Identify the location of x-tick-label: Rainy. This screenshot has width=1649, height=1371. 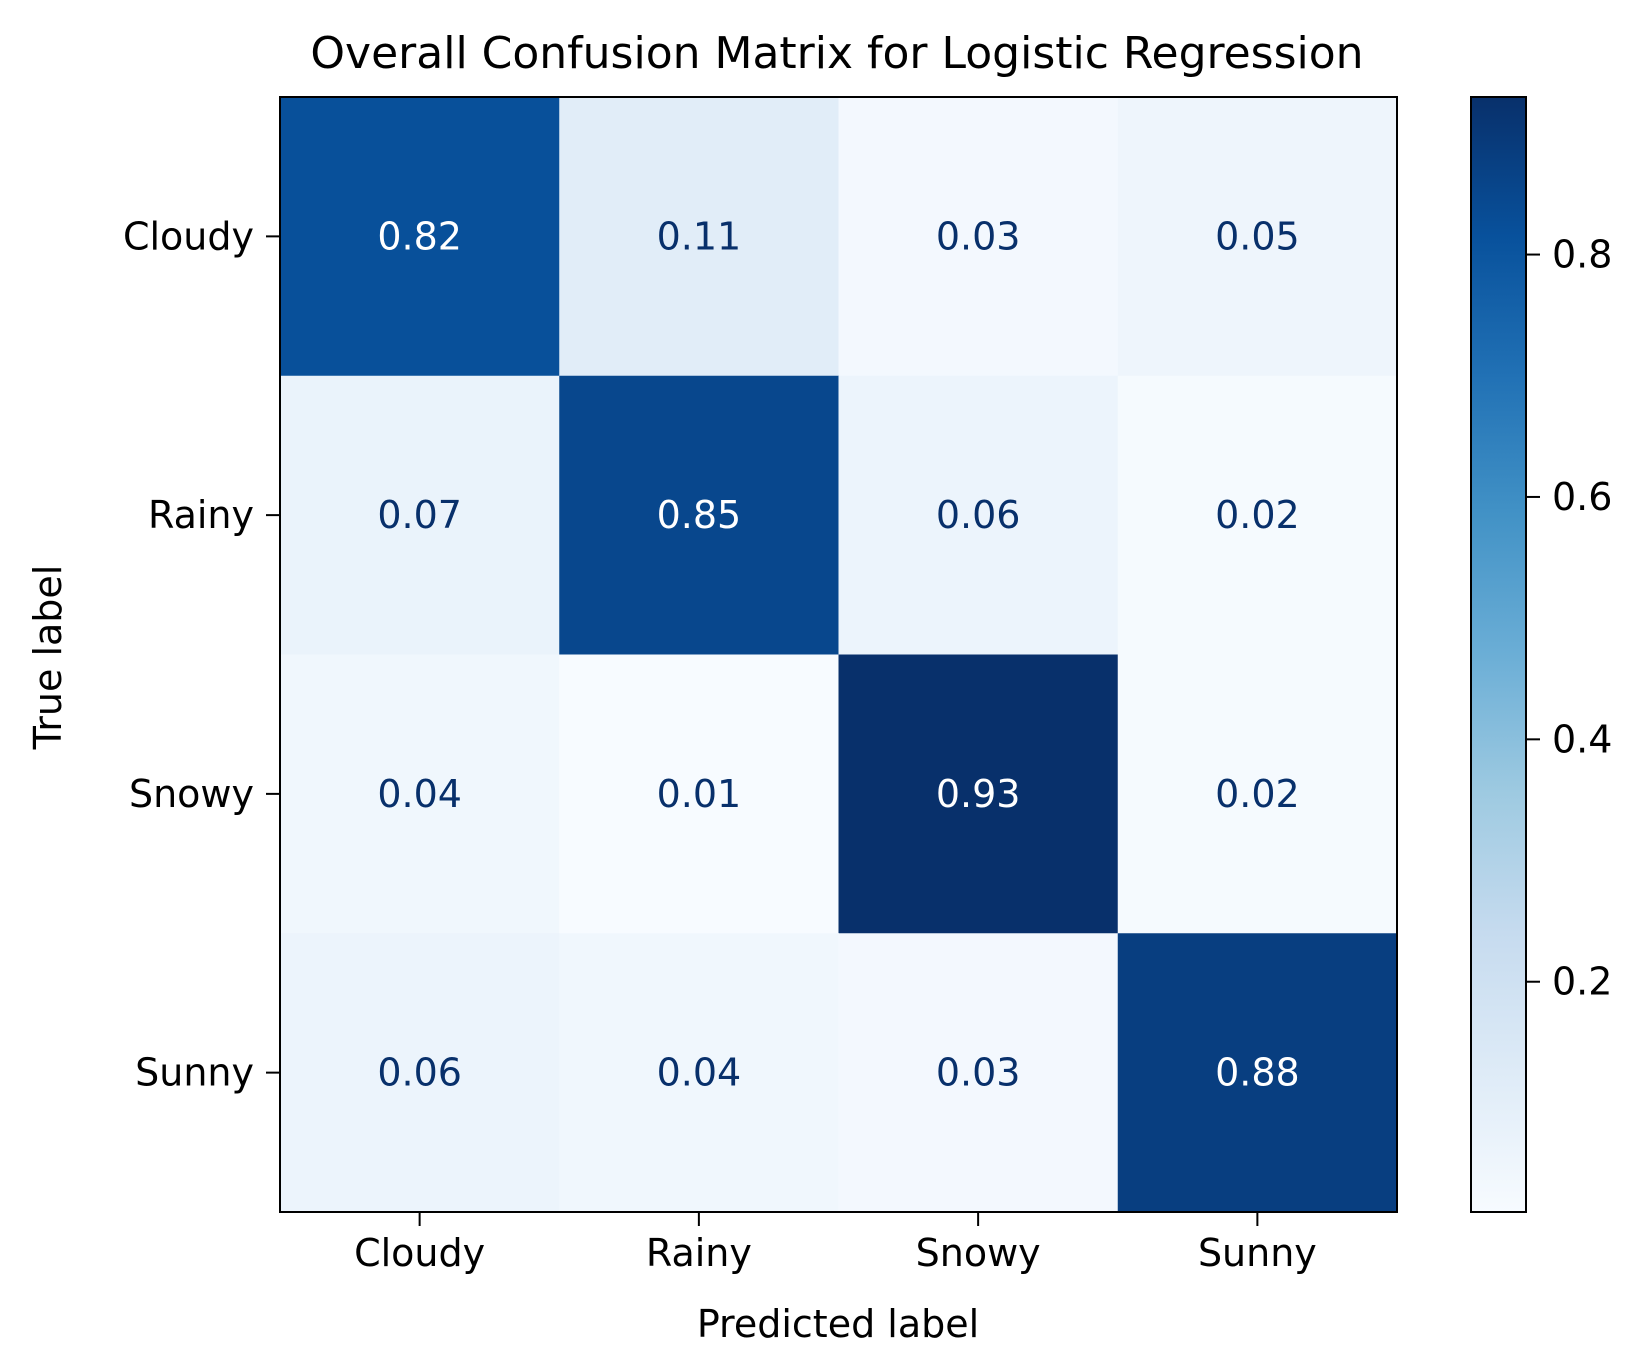
(699, 1253).